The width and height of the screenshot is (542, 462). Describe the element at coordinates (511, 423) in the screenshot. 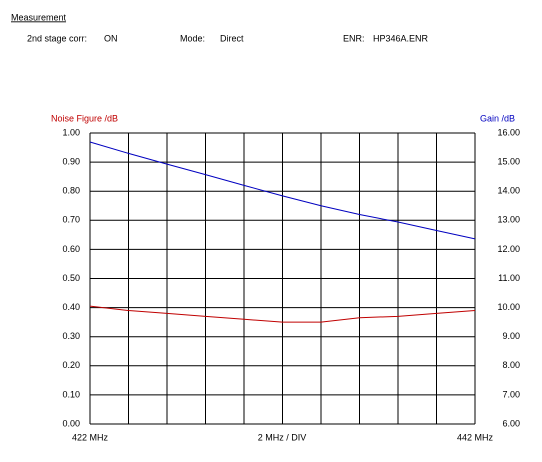

I see `y2-tick-label: 6.00` at that location.